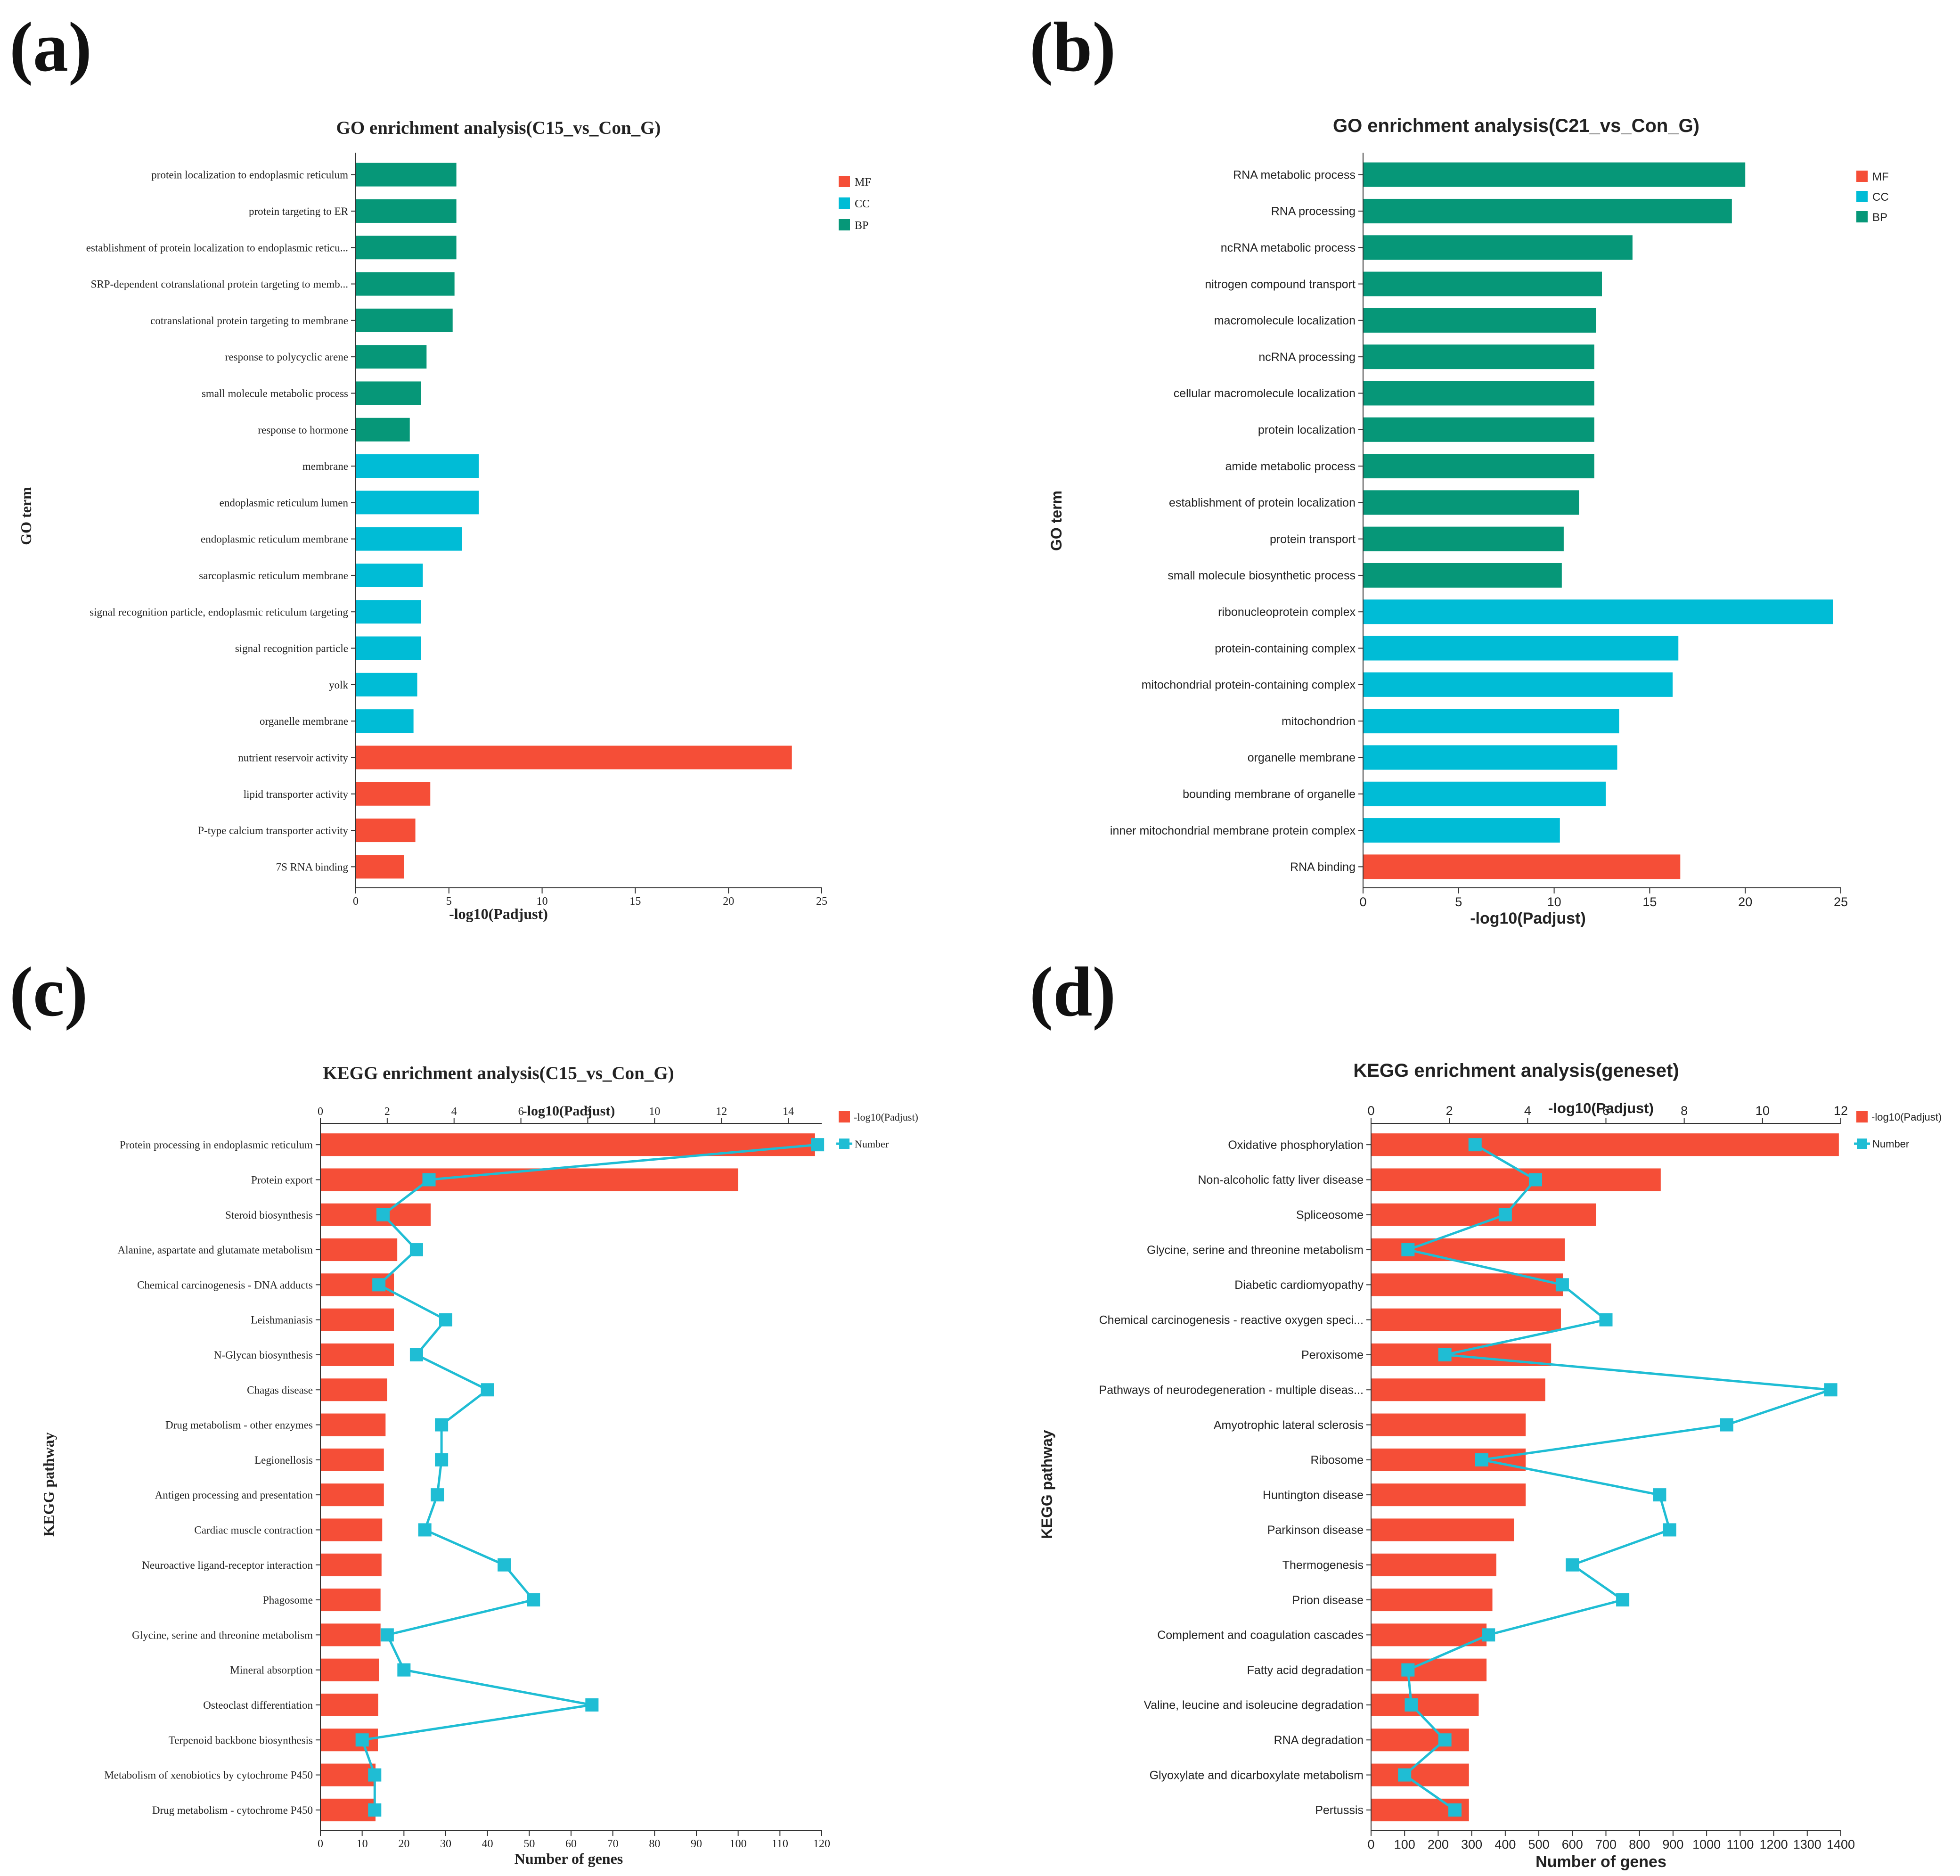 The image size is (1960, 1876). What do you see at coordinates (1330, 1215) in the screenshot?
I see `category-label: Spliceosome` at bounding box center [1330, 1215].